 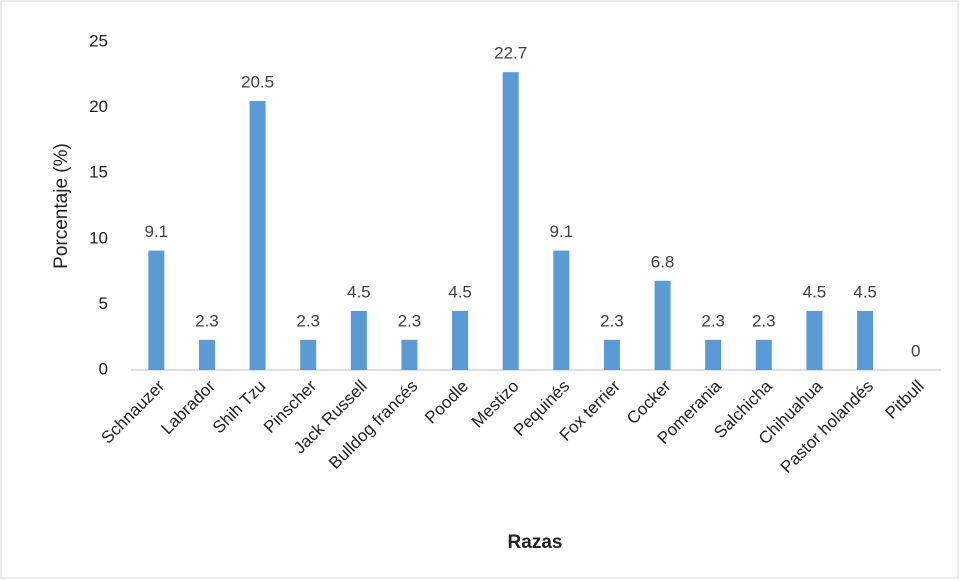 I want to click on data-label: 0, so click(x=915, y=350).